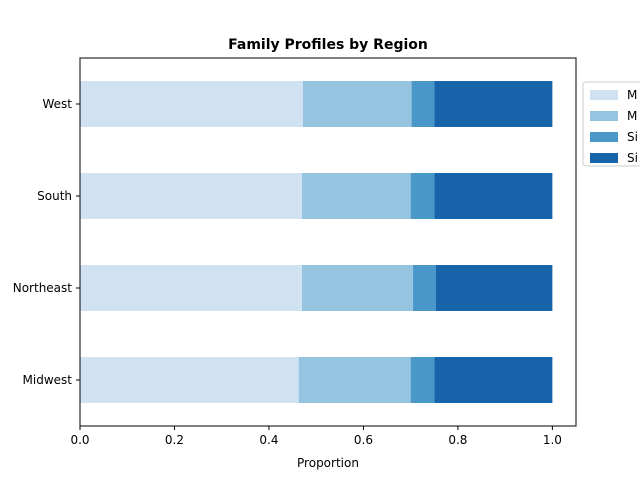 The height and width of the screenshot is (480, 640). I want to click on x-tick-label: 0.2, so click(174, 440).